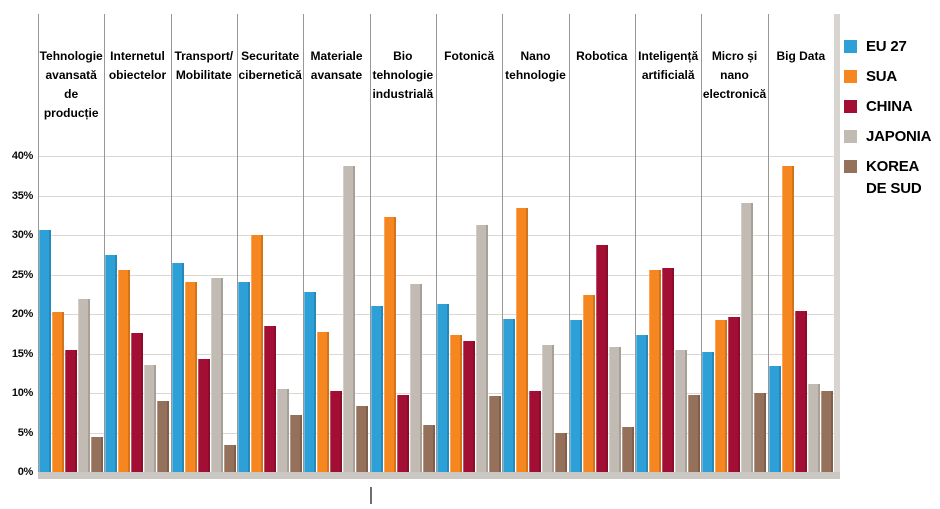  What do you see at coordinates (899, 136) in the screenshot?
I see `legend-label: JAPONIA` at bounding box center [899, 136].